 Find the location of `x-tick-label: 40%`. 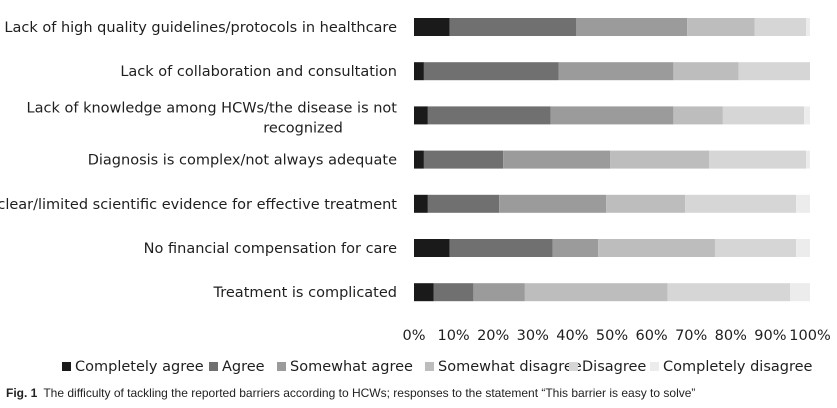

x-tick-label: 40% is located at coordinates (572, 336).